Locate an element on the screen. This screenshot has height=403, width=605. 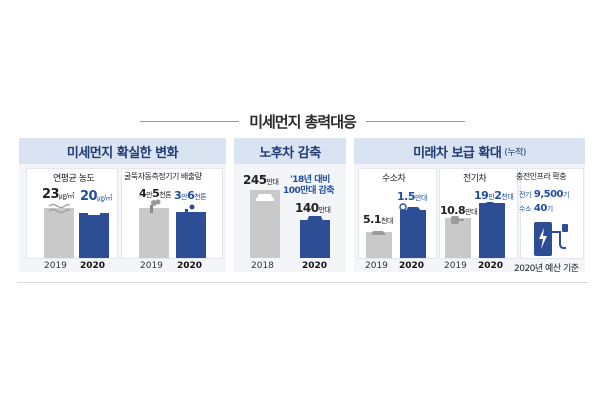
card-chimney-emissions is located at coordinates (172, 213).